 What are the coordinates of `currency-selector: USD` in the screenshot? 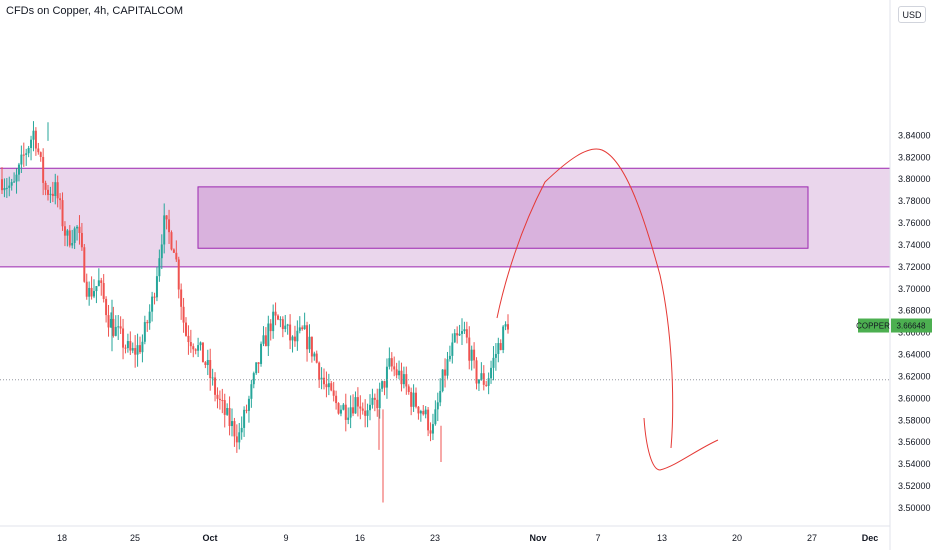 It's located at (912, 14).